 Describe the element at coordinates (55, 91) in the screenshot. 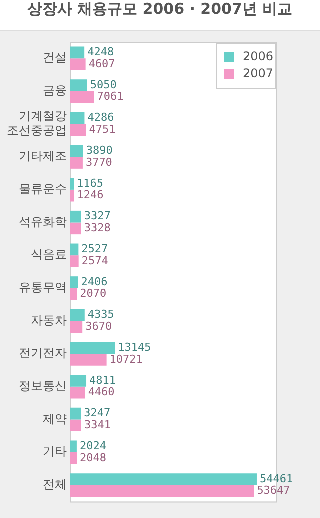

I see `y-tick-label: 금융` at that location.